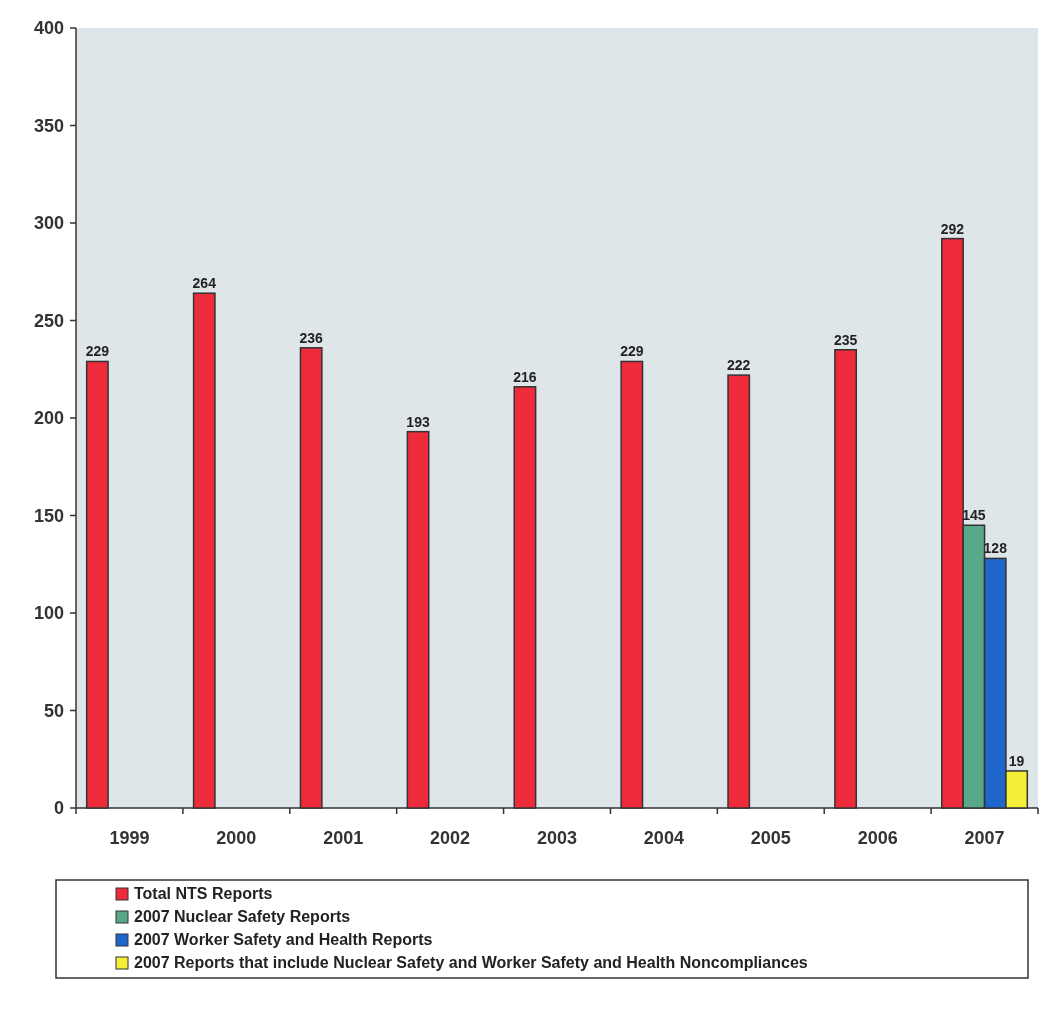  I want to click on data-label: 292, so click(952, 228).